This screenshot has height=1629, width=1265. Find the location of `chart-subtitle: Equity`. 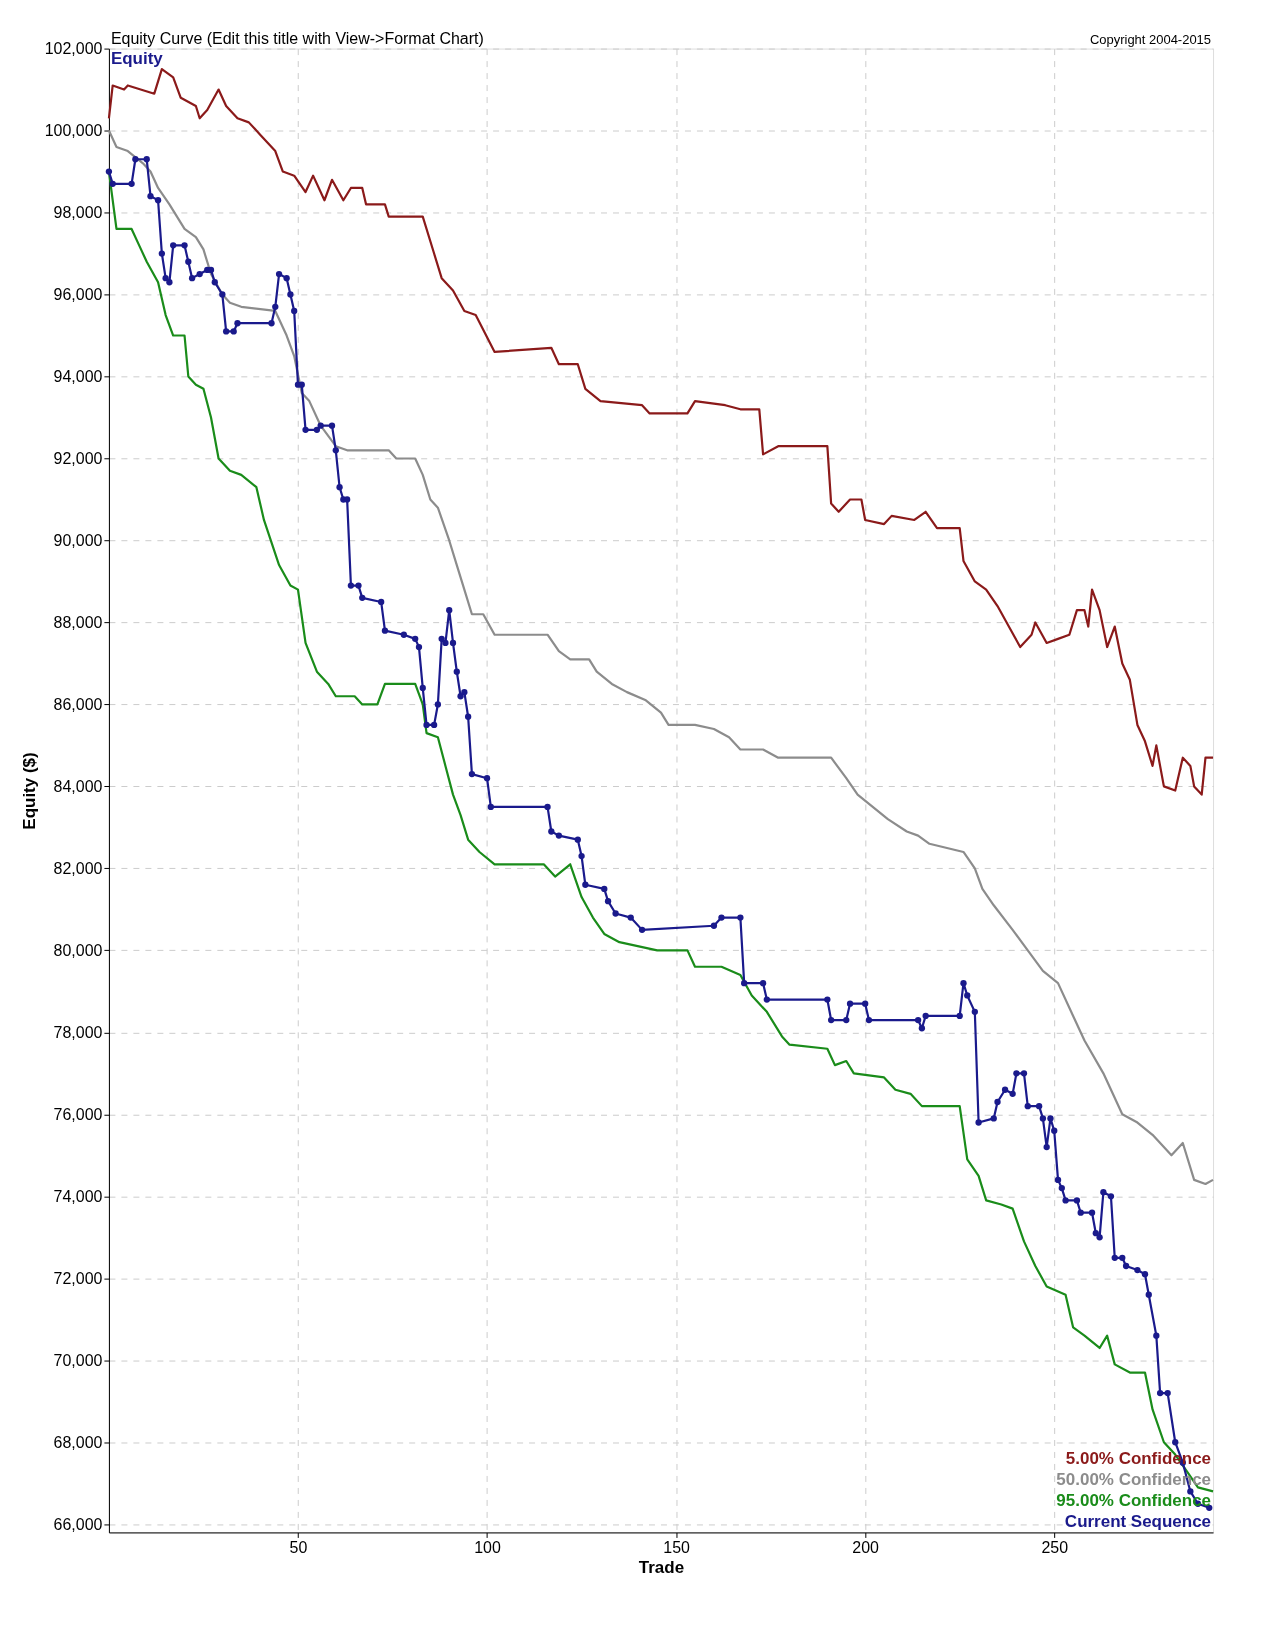

chart-subtitle: Equity is located at coordinates (137, 58).